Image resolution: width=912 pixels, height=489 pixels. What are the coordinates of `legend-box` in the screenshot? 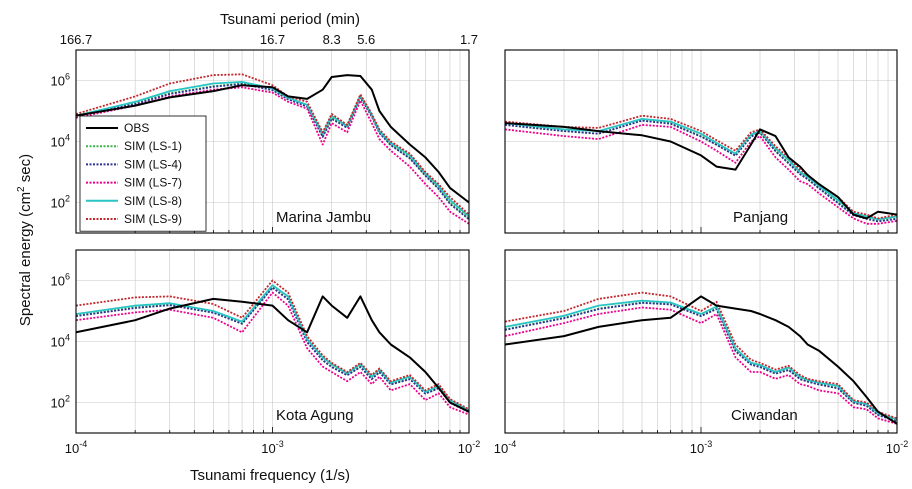 It's located at (143, 173).